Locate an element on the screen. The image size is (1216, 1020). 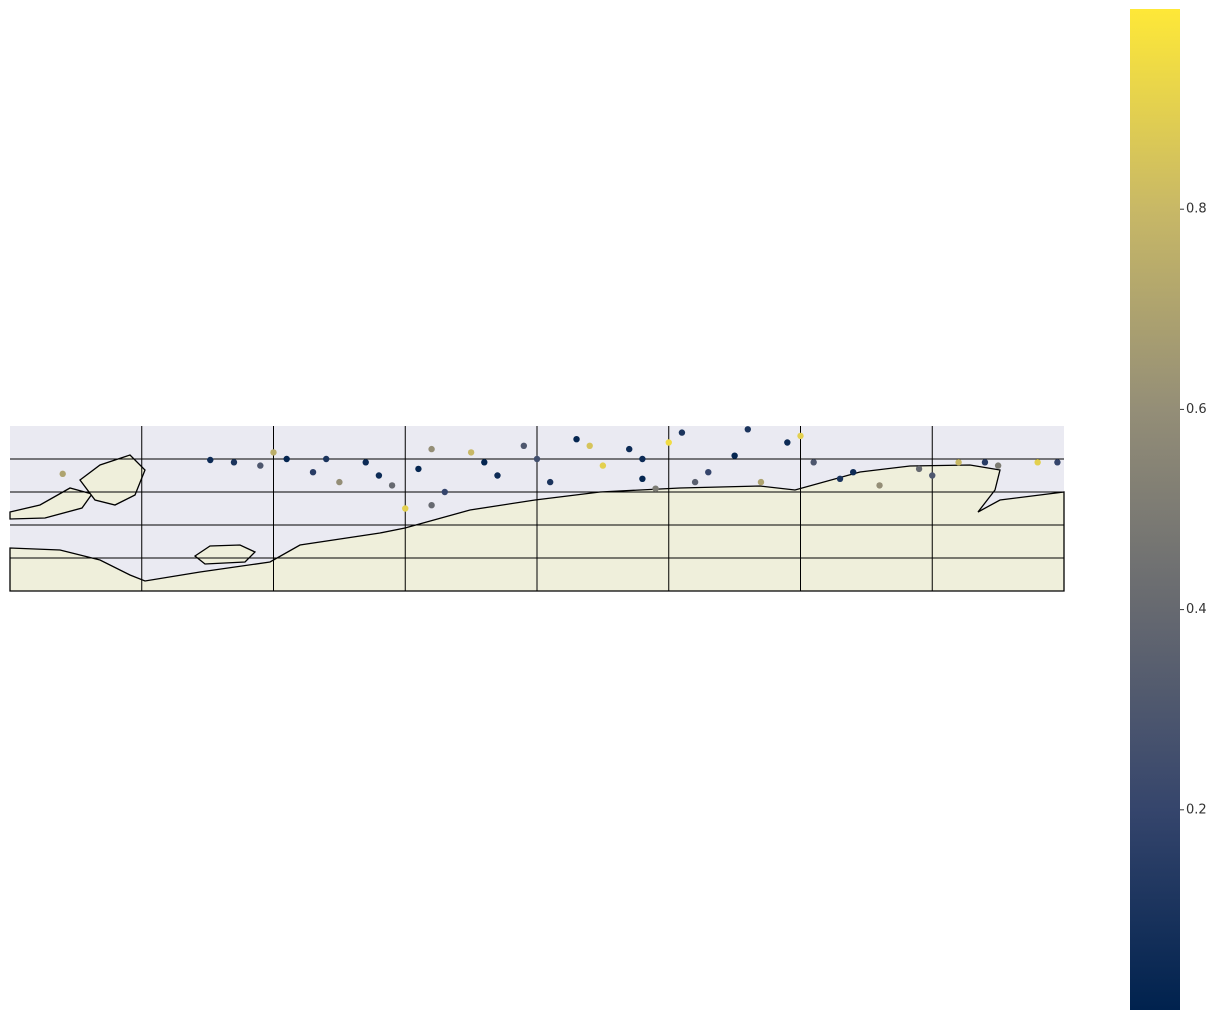
colorbar-tick-label: 0.8 is located at coordinates (1196, 209).